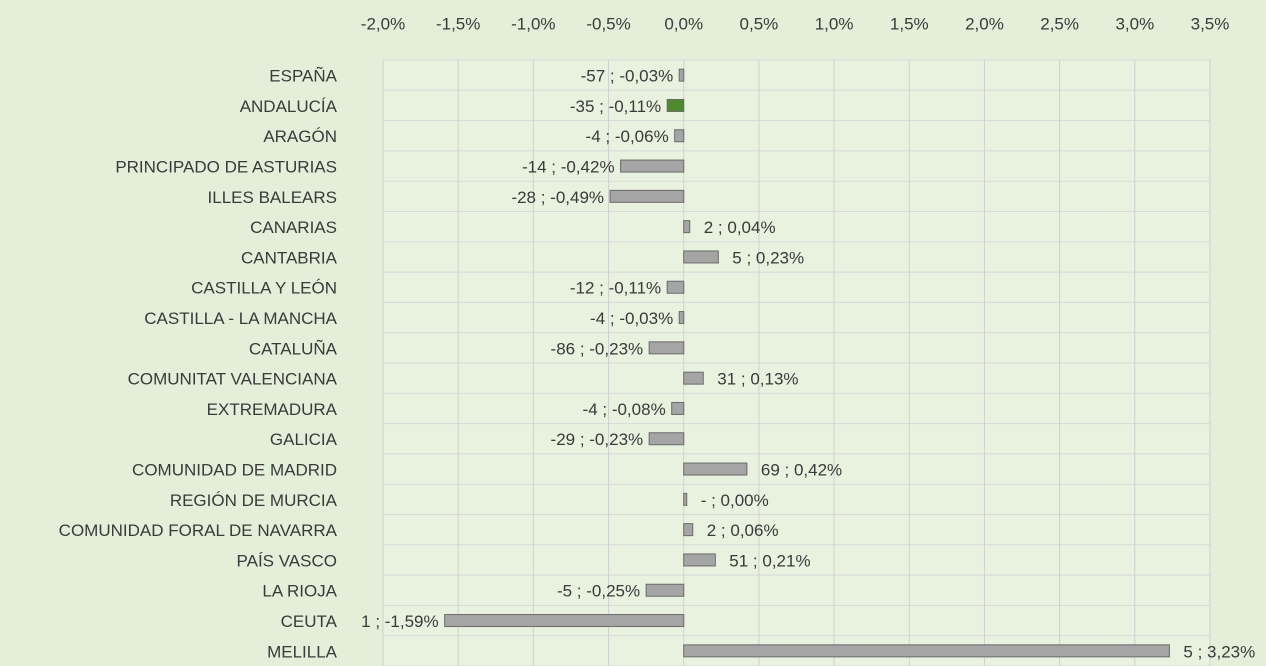 This screenshot has width=1266, height=666. Describe the element at coordinates (458, 23) in the screenshot. I see `x-tick-label: -1,5%` at that location.